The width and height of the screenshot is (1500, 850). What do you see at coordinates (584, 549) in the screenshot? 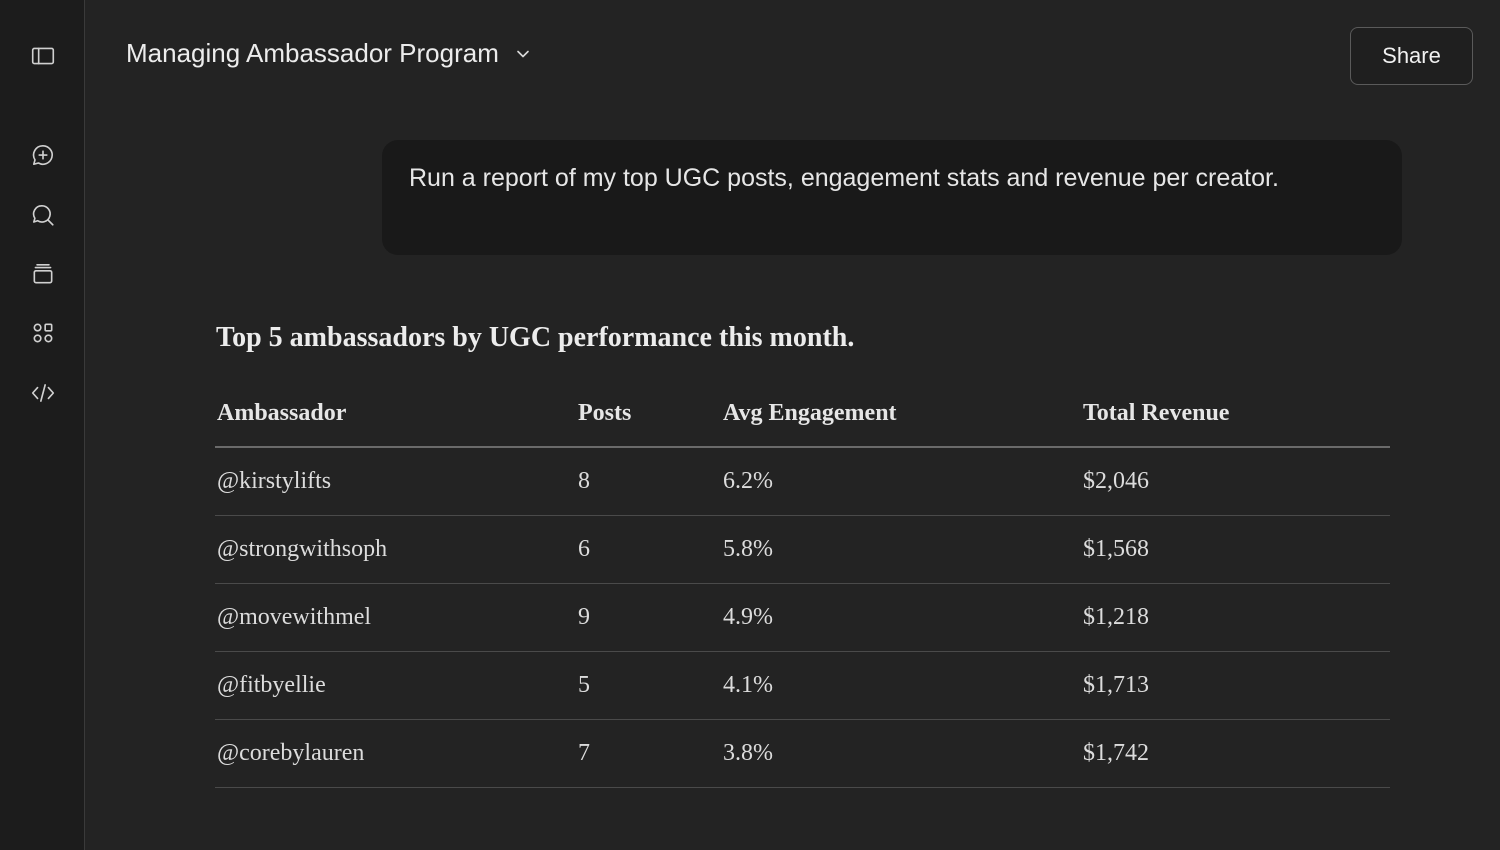
I see `posts-cell: 6` at bounding box center [584, 549].